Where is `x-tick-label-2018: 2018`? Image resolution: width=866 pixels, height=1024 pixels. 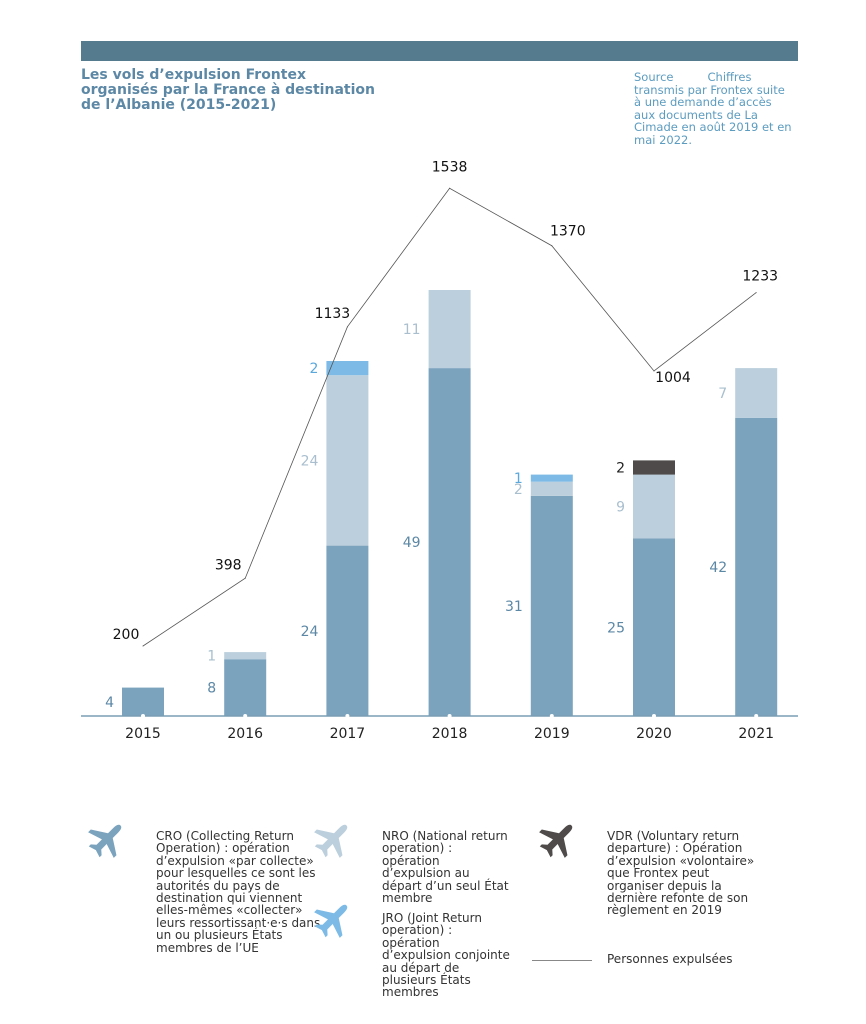
x-tick-label-2018: 2018 is located at coordinates (450, 734).